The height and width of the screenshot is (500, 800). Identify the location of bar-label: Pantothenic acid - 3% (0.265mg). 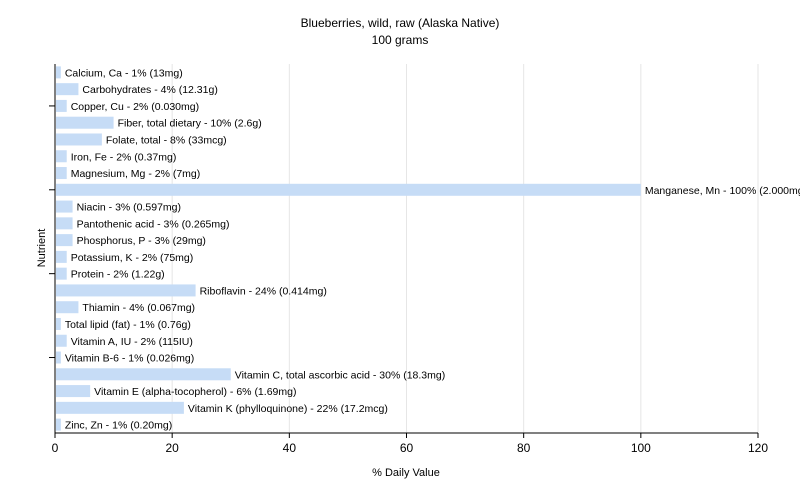
(153, 224).